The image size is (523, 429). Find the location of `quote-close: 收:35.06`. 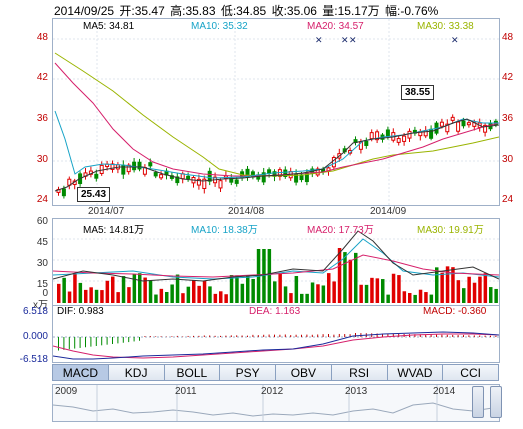

quote-close: 收:35.06 is located at coordinates (294, 11).